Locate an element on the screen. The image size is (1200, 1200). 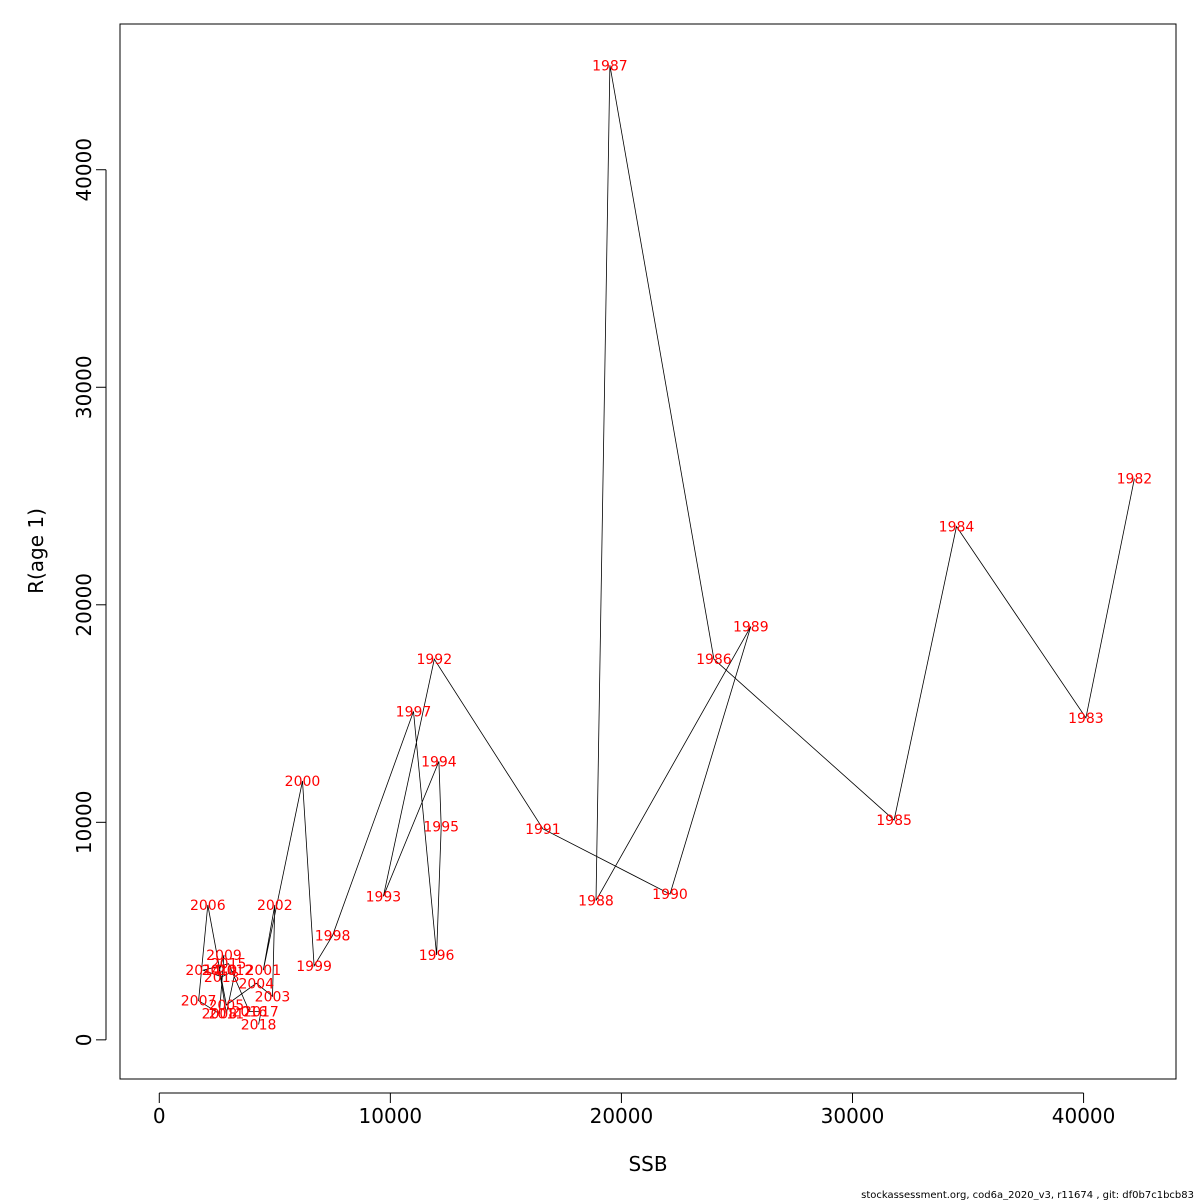
y-axis-title: R(age 1) is located at coordinates (36, 551).